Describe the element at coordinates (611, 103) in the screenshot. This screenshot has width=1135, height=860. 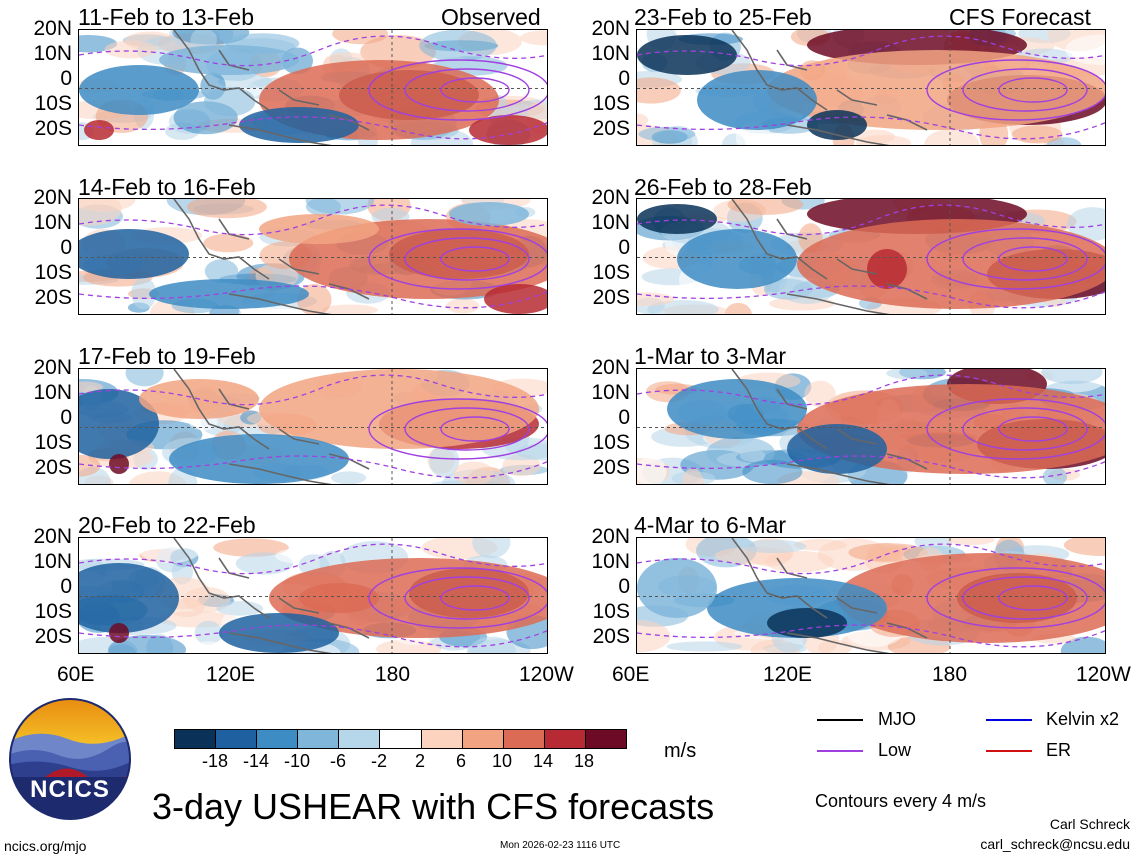
I see `lat-label-right-1-3: 10S` at that location.